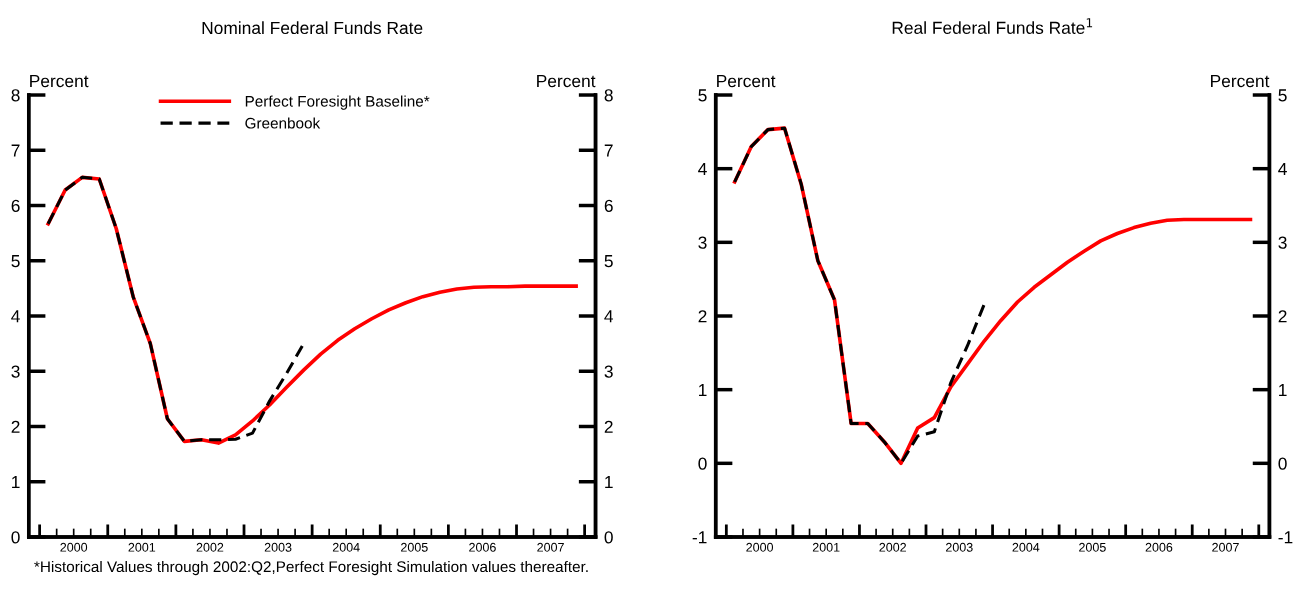  Describe the element at coordinates (15, 205) in the screenshot. I see `y-tick-label: 6` at that location.